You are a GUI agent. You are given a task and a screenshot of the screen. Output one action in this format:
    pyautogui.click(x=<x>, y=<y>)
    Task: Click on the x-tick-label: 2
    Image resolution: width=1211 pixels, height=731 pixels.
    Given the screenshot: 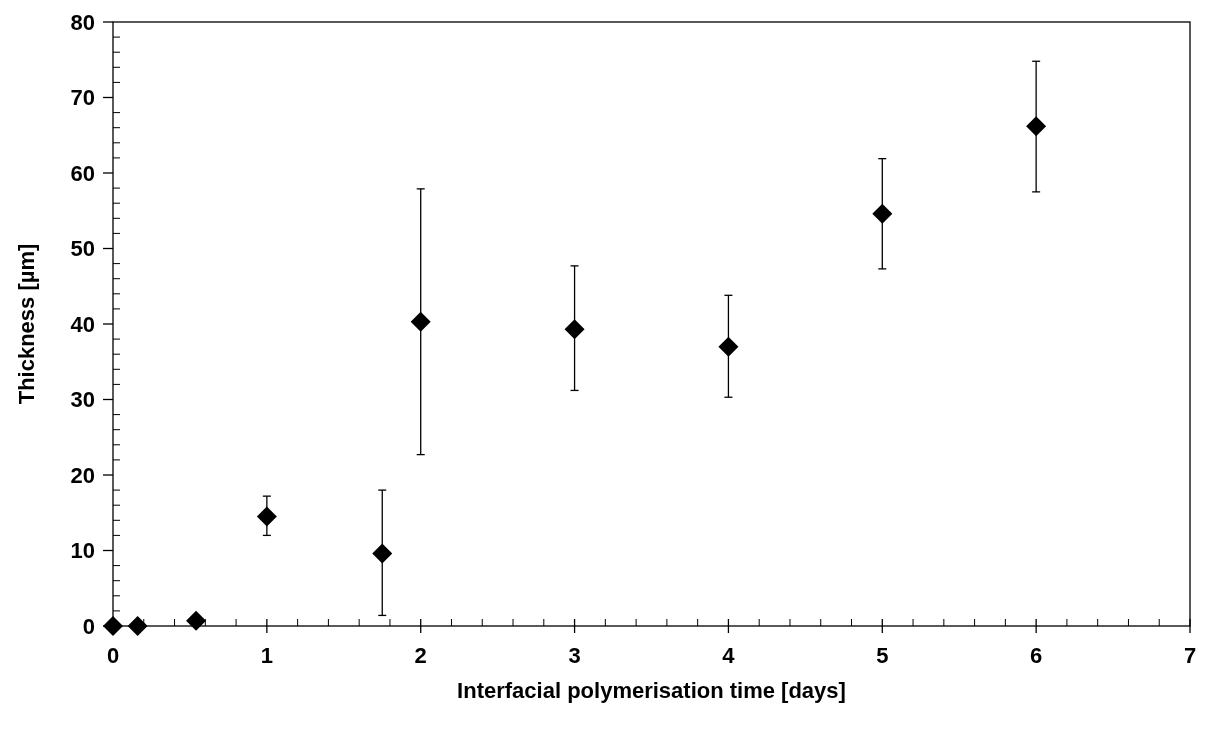 What is the action you would take?
    pyautogui.click(x=420, y=655)
    